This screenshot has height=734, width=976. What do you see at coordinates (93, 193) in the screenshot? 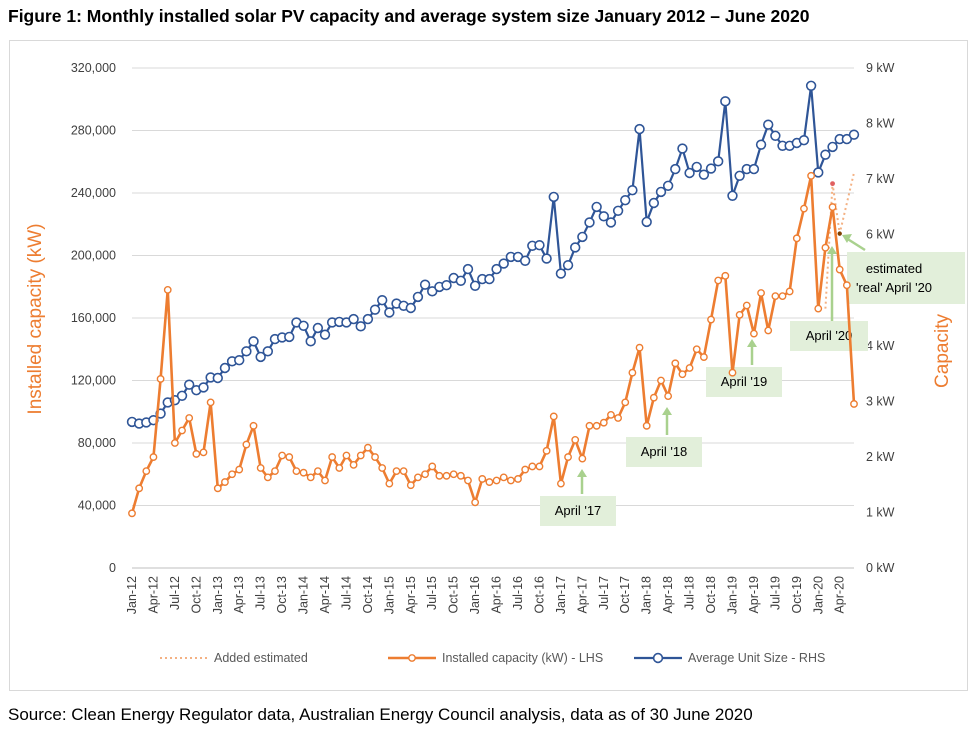
I see `y-tick-label-left: 240,000` at bounding box center [93, 193].